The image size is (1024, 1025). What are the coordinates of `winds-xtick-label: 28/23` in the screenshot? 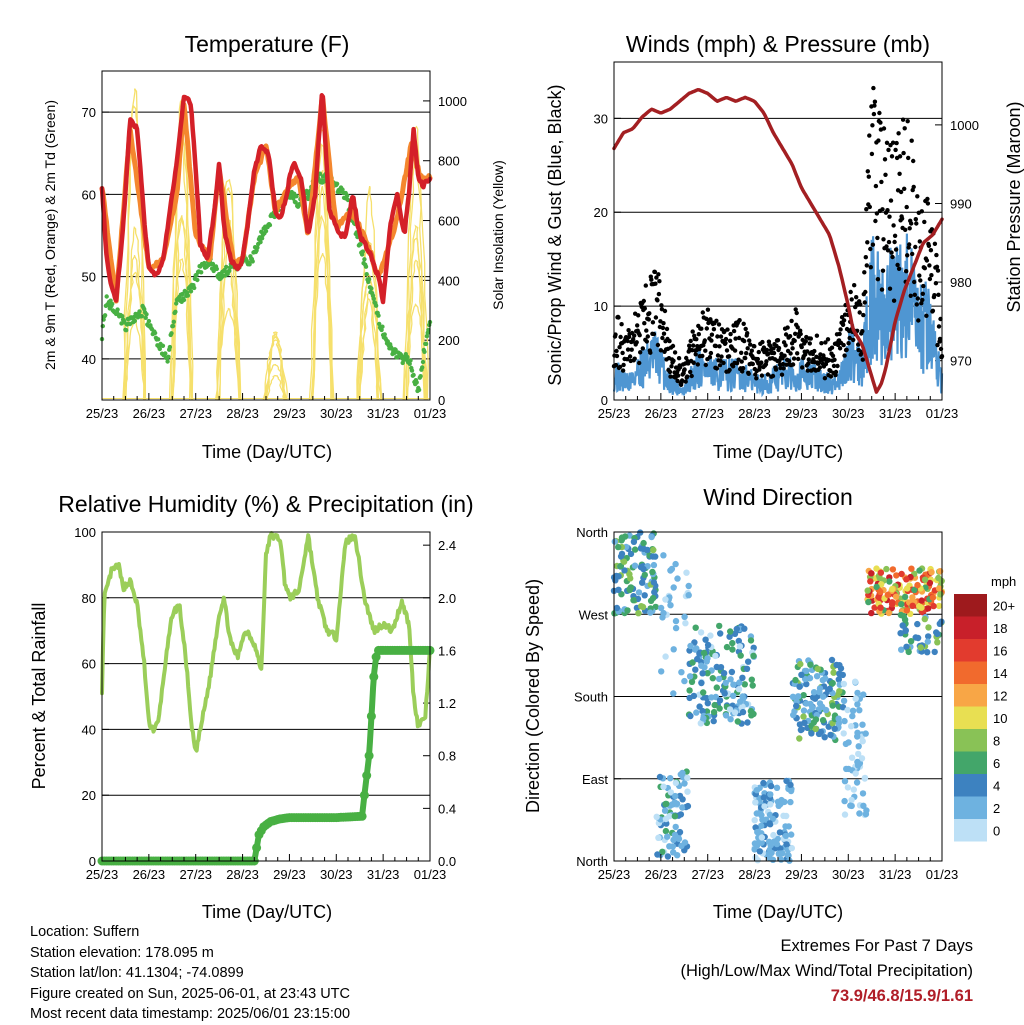 It's located at (754, 413).